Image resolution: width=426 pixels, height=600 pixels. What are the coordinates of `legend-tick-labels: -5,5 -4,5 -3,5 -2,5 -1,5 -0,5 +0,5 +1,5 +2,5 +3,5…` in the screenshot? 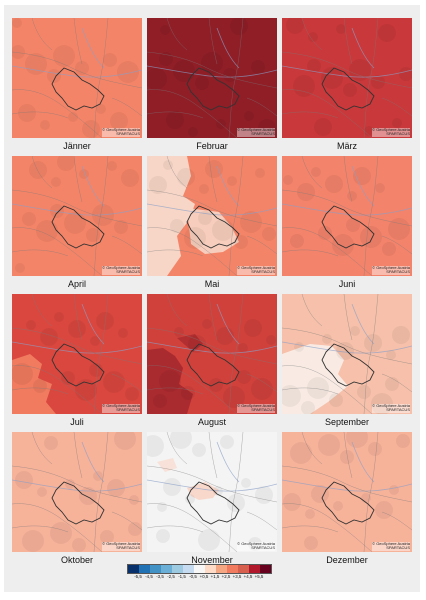 It's located at (203, 578).